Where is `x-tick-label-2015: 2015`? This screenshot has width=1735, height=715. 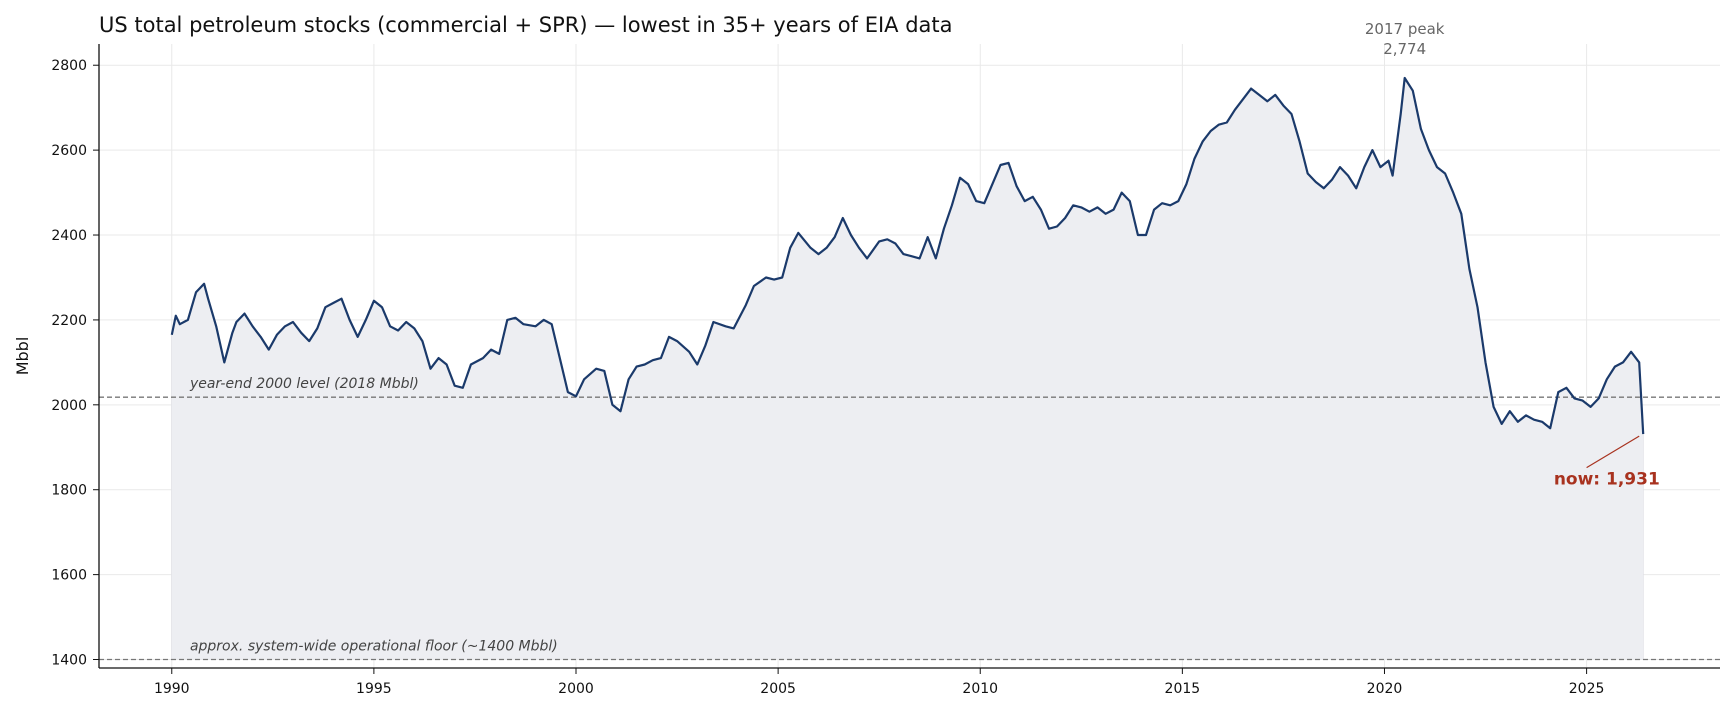
x-tick-label-2015: 2015 is located at coordinates (1183, 689).